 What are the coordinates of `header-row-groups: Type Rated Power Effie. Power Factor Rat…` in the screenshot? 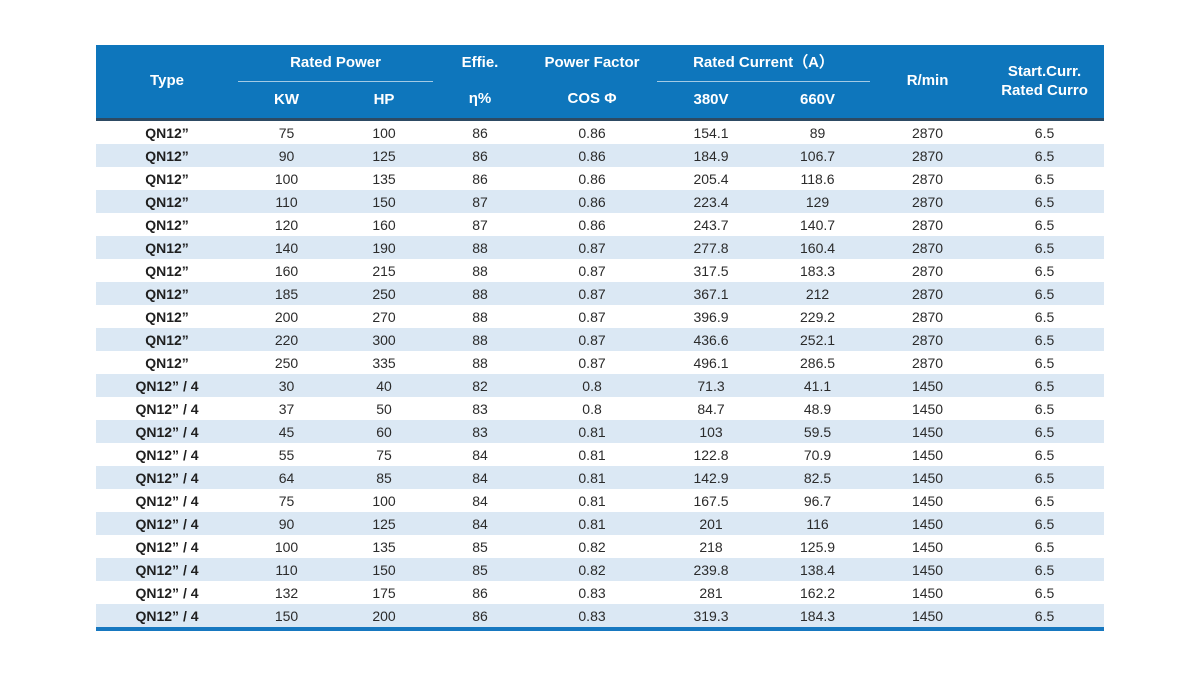 It's located at (600, 83).